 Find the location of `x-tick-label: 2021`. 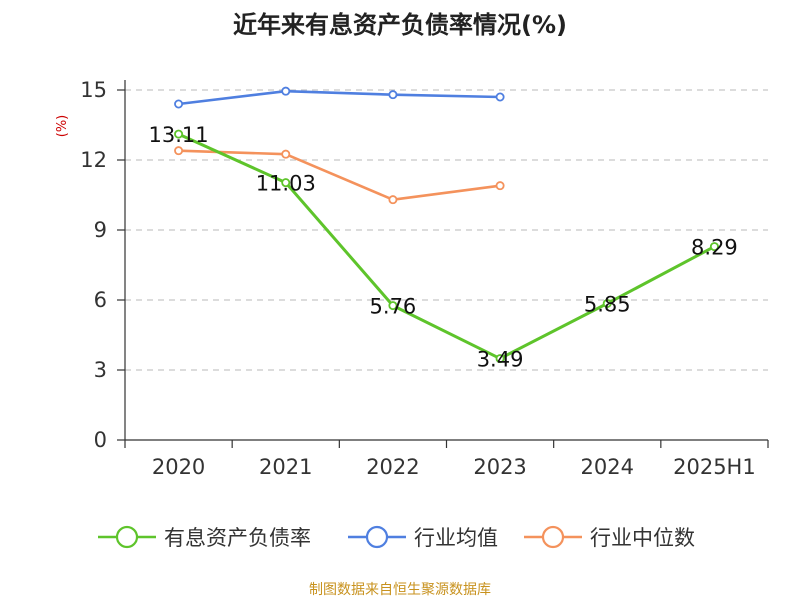

x-tick-label: 2021 is located at coordinates (285, 467).